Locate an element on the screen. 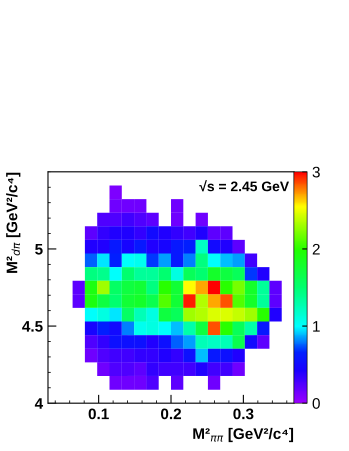 This screenshot has height=451, width=349. color-bar-label: 2 is located at coordinates (316, 249).